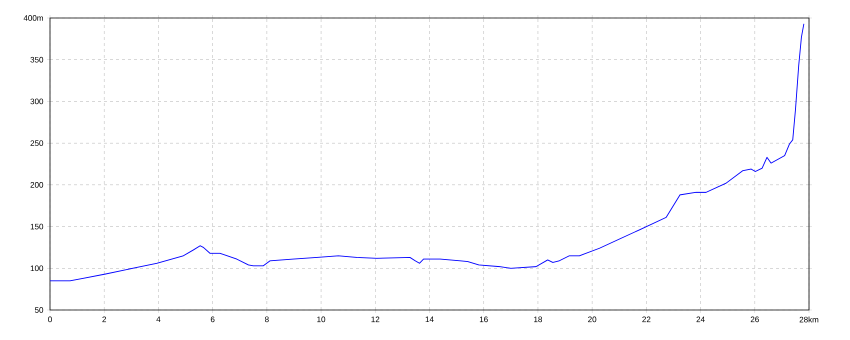 The image size is (850, 340). Describe the element at coordinates (212, 319) in the screenshot. I see `x-tick-label: 6` at that location.